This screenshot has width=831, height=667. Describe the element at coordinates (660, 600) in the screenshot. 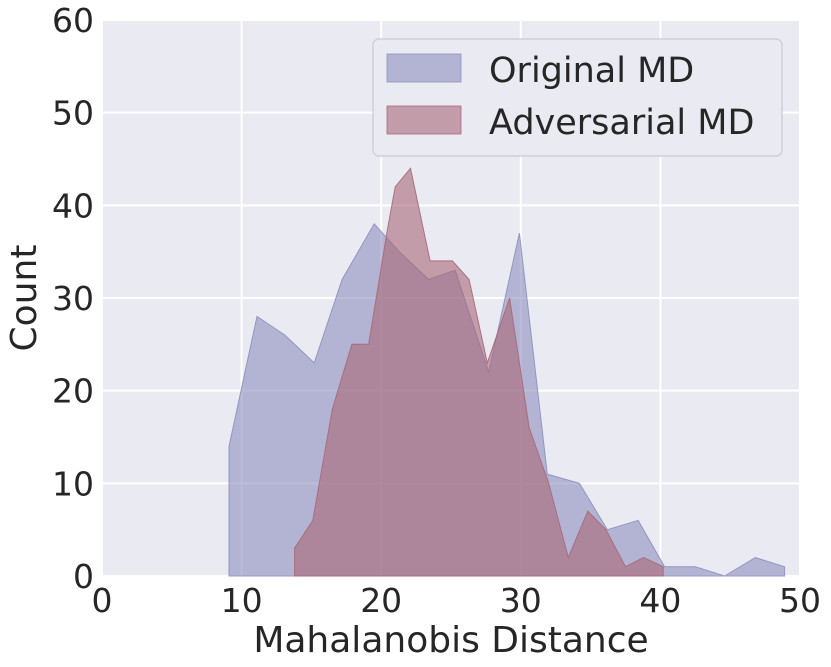

I see `x-tick-label: 40` at that location.